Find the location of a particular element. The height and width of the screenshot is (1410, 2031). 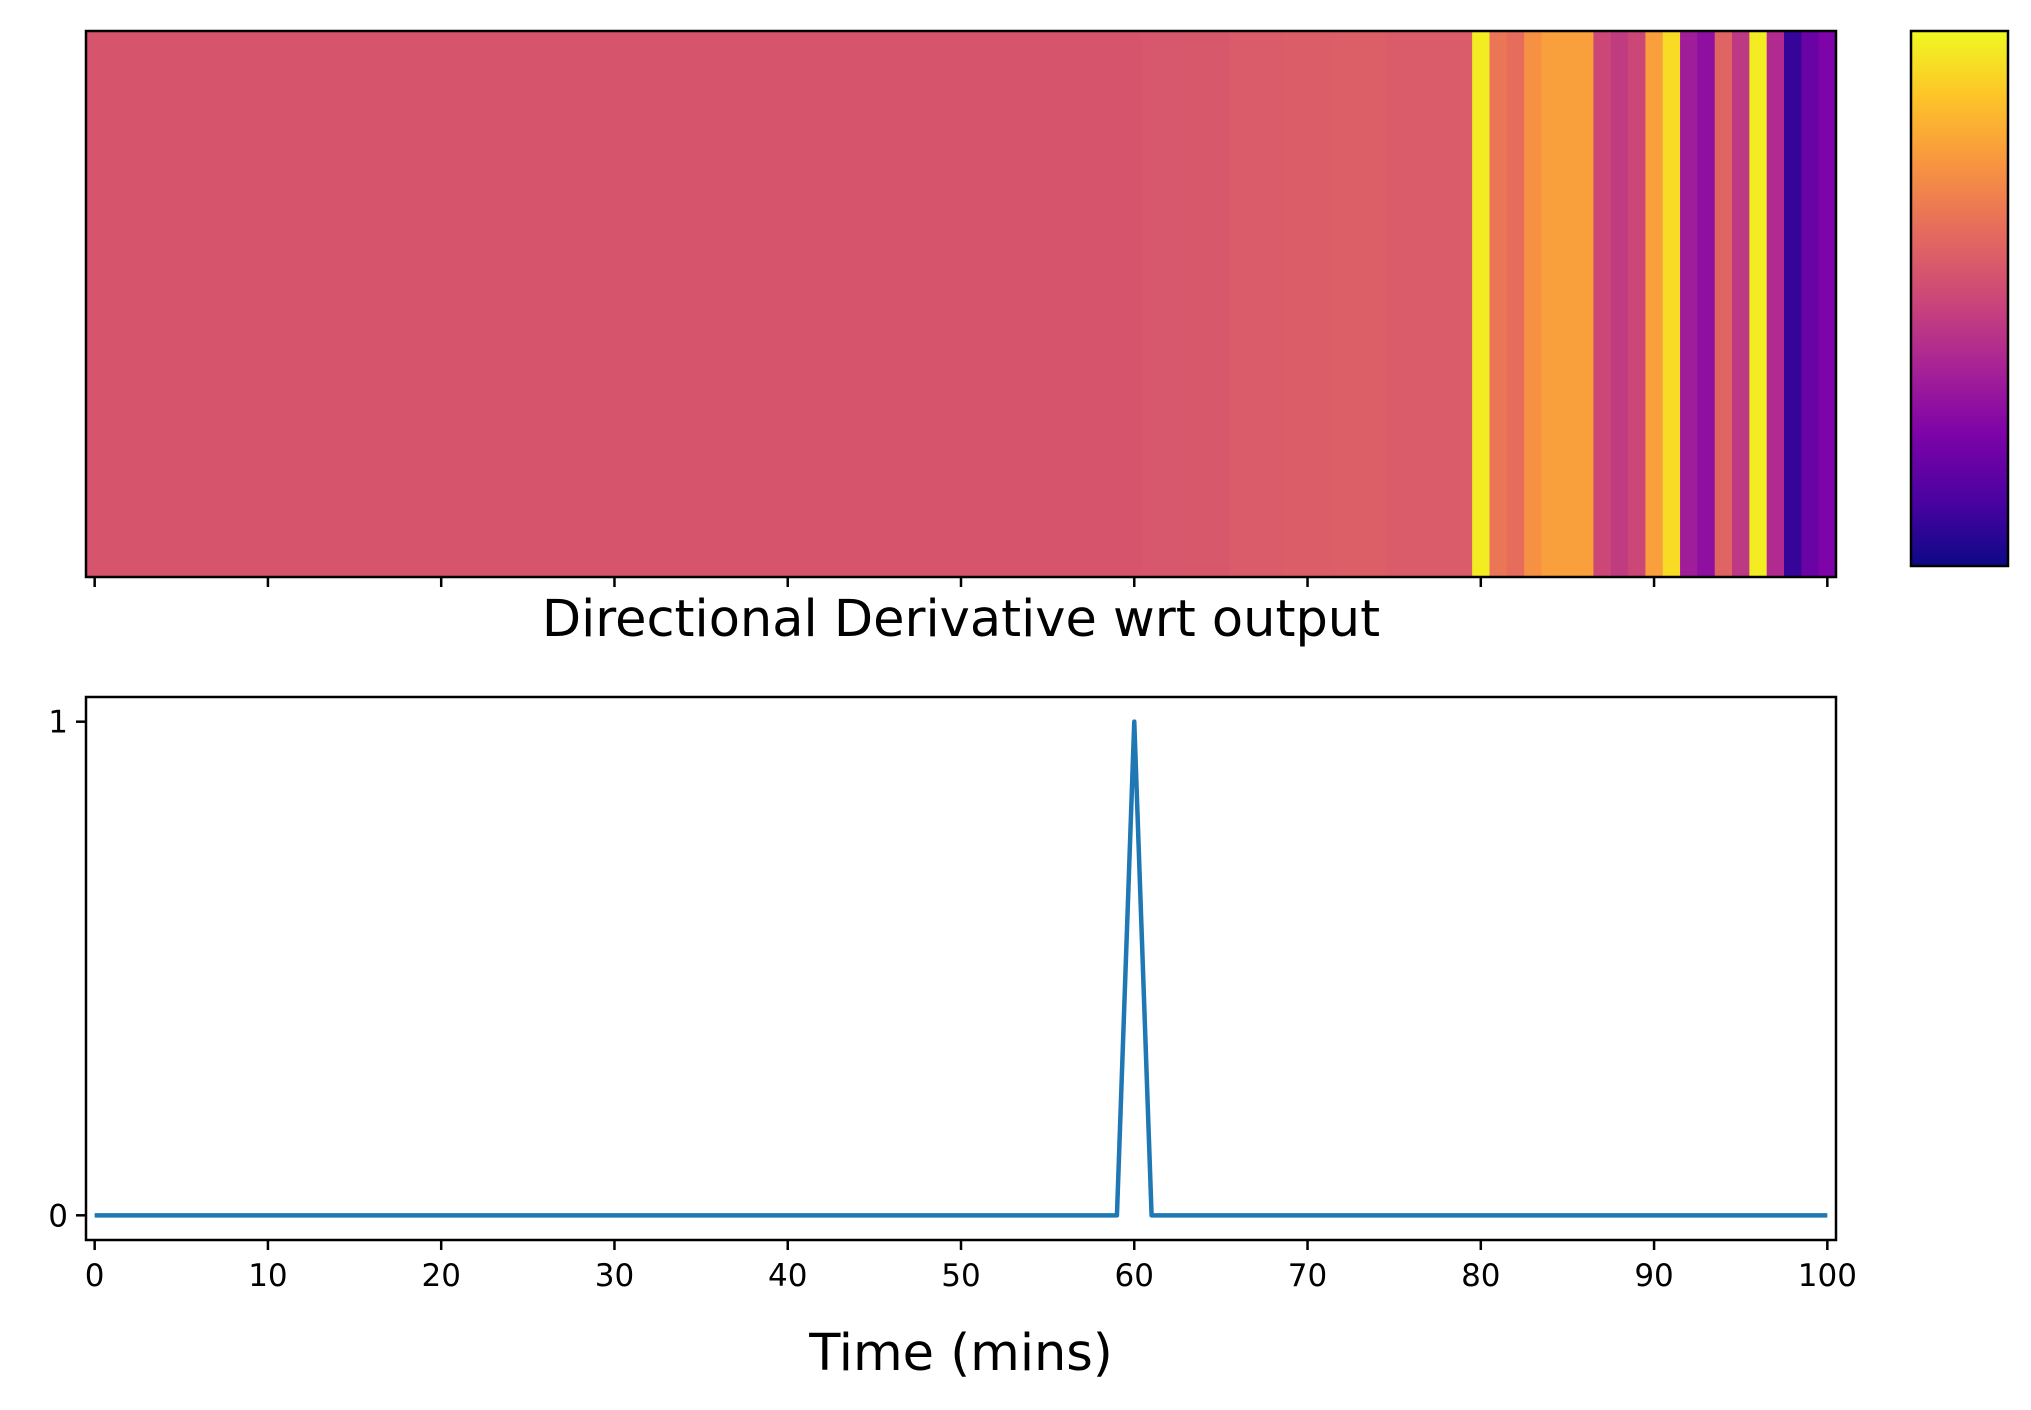

x-tick-label: 70 is located at coordinates (1307, 1276).